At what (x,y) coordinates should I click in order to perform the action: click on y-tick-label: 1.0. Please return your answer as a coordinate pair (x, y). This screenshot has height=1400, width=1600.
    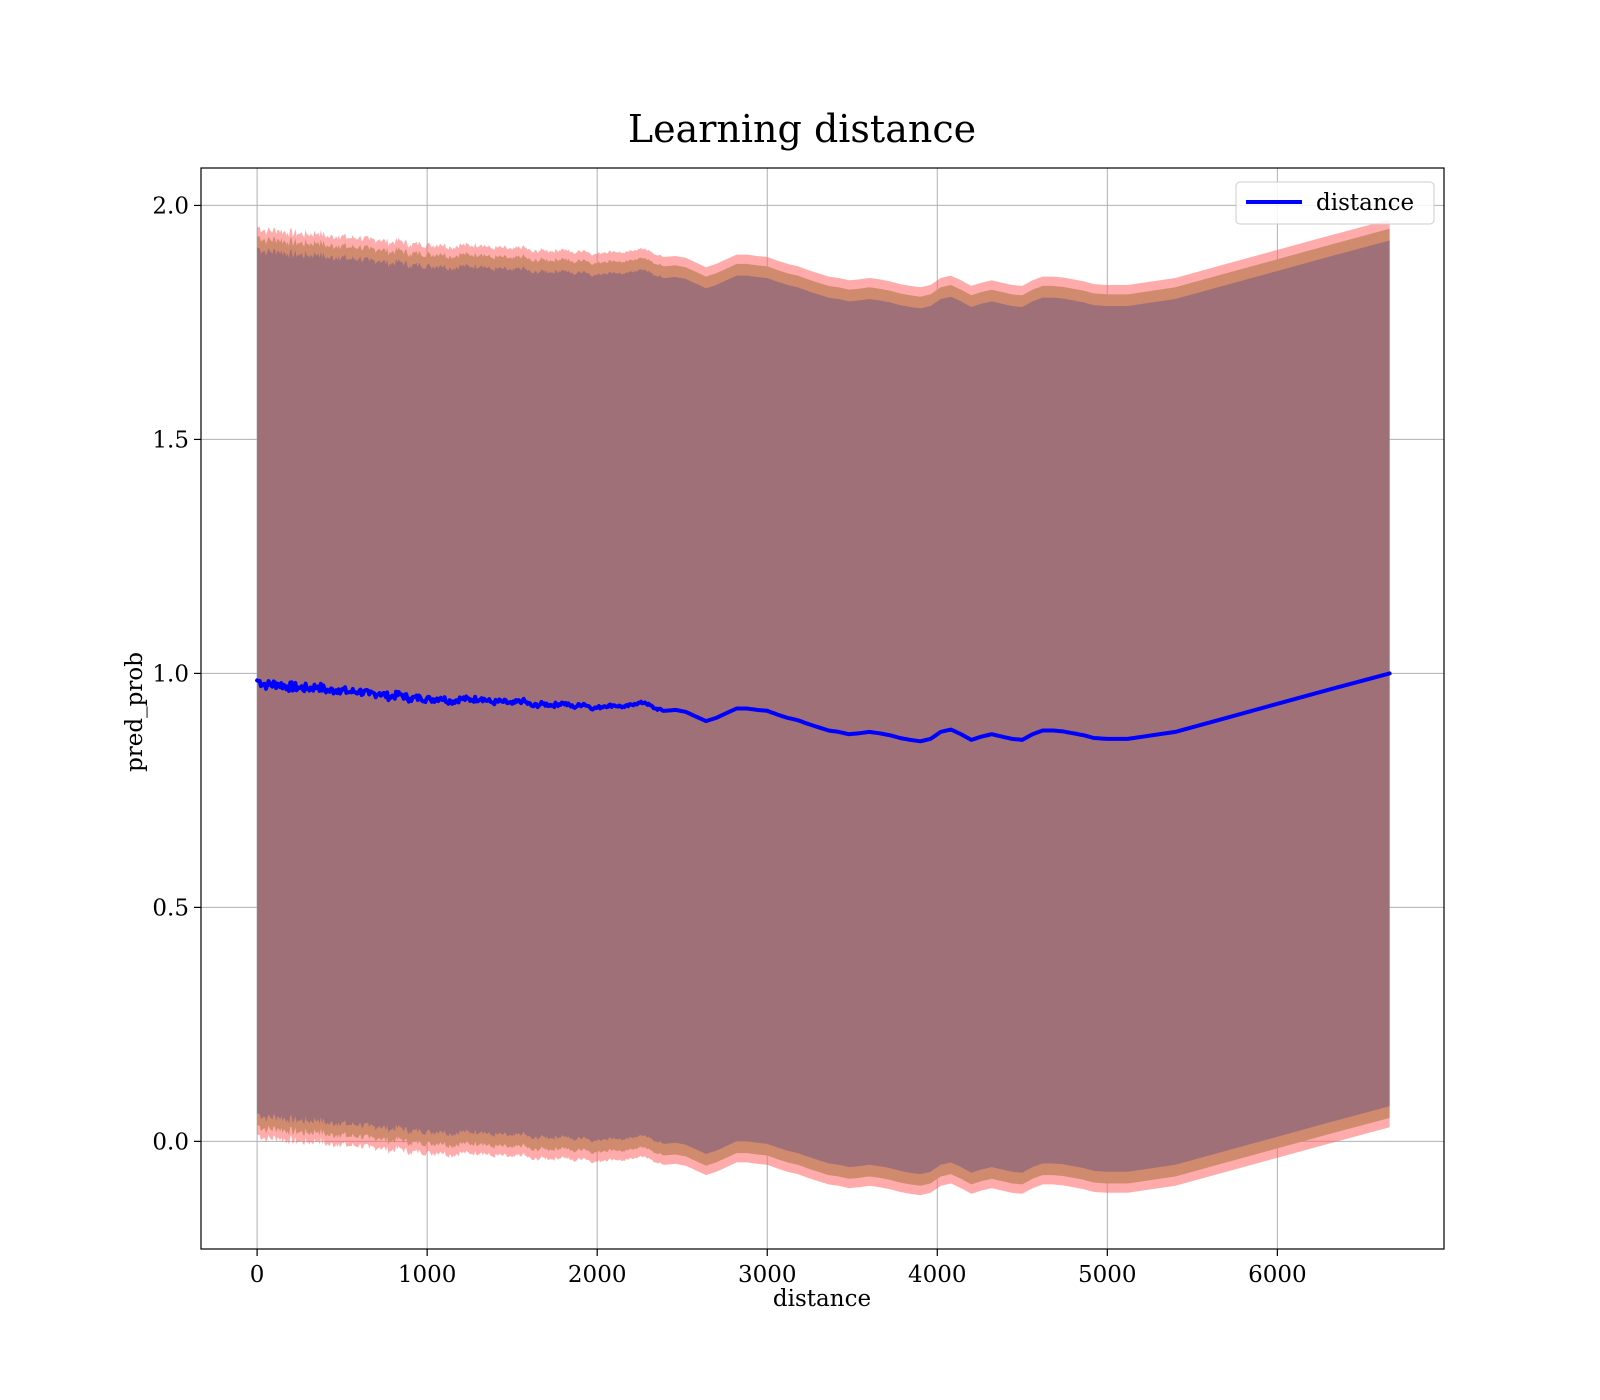
    Looking at the image, I should click on (170, 674).